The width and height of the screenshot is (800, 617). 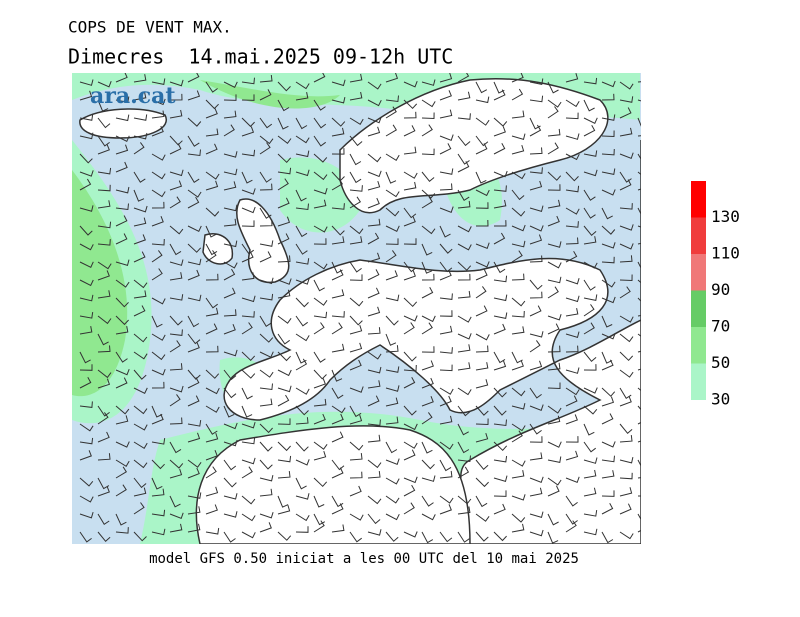 I want to click on legend-label: 110, so click(x=725, y=253).